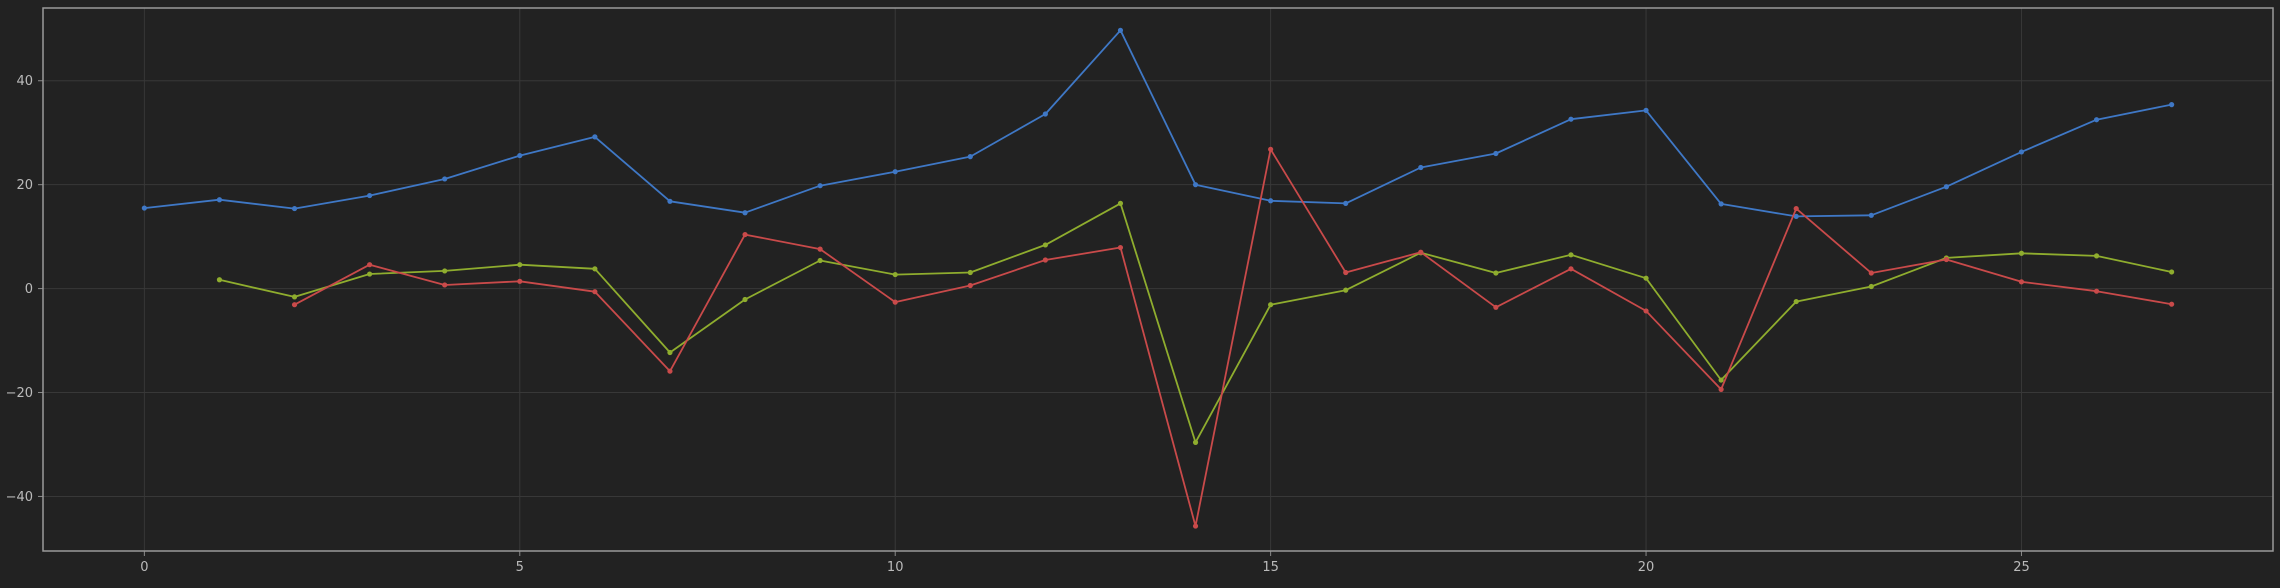  What do you see at coordinates (520, 567) in the screenshot?
I see `x-tick-label: 5` at bounding box center [520, 567].